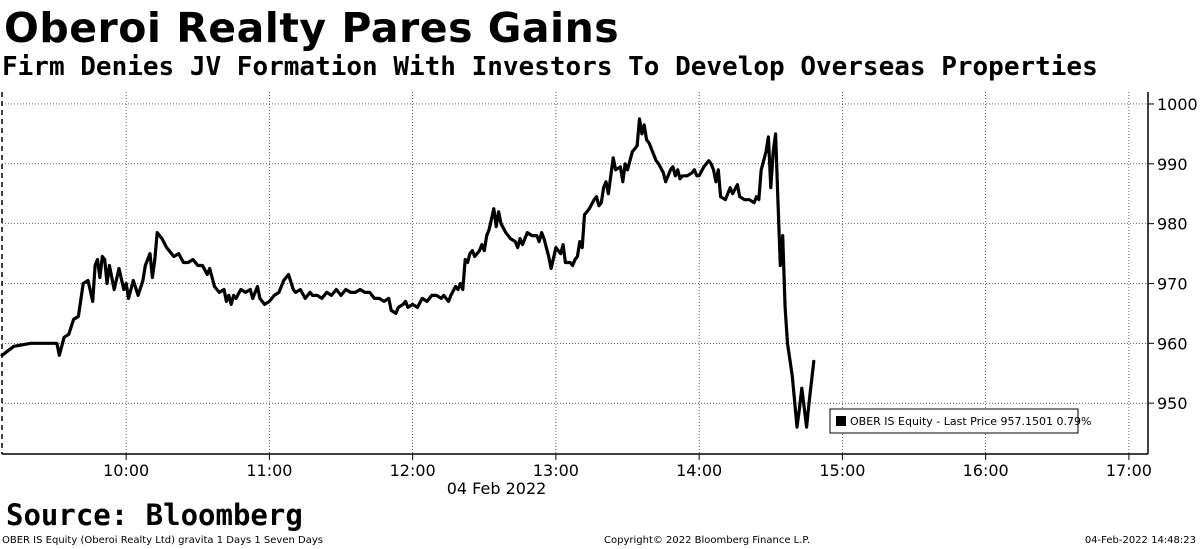  I want to click on x-tick-label: 11:00, so click(269, 470).